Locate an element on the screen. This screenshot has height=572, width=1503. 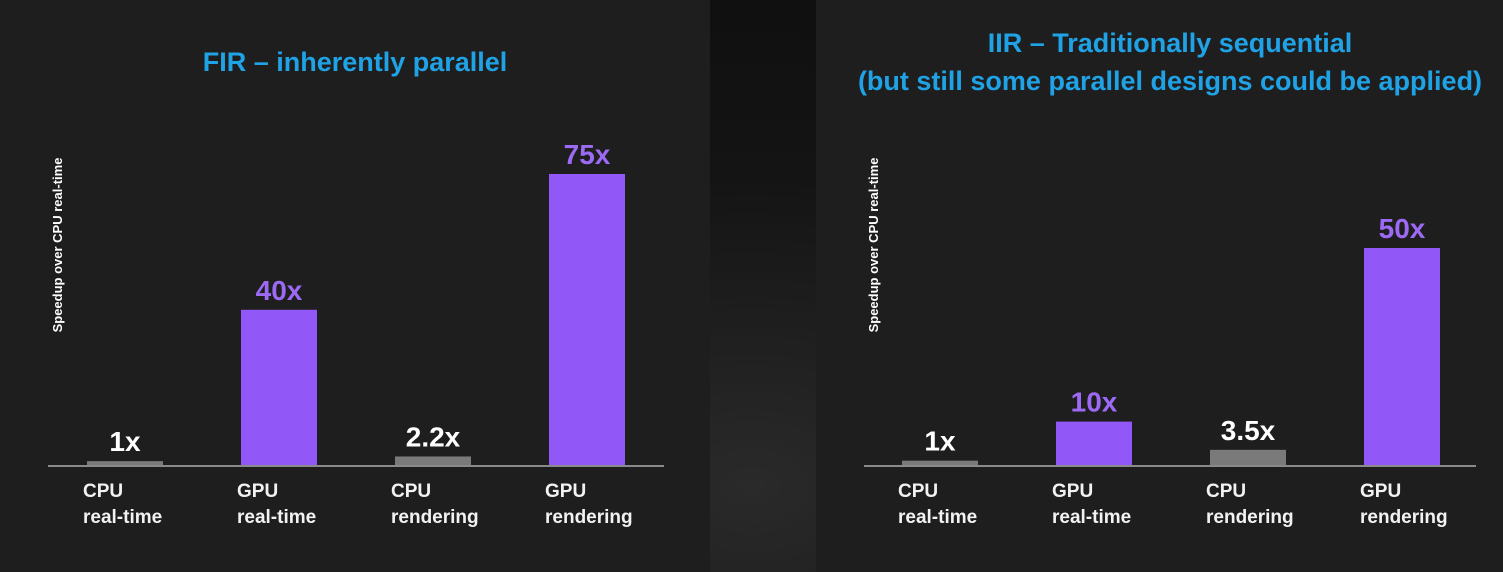
fir-value-label-3: 2.2x is located at coordinates (433, 436).